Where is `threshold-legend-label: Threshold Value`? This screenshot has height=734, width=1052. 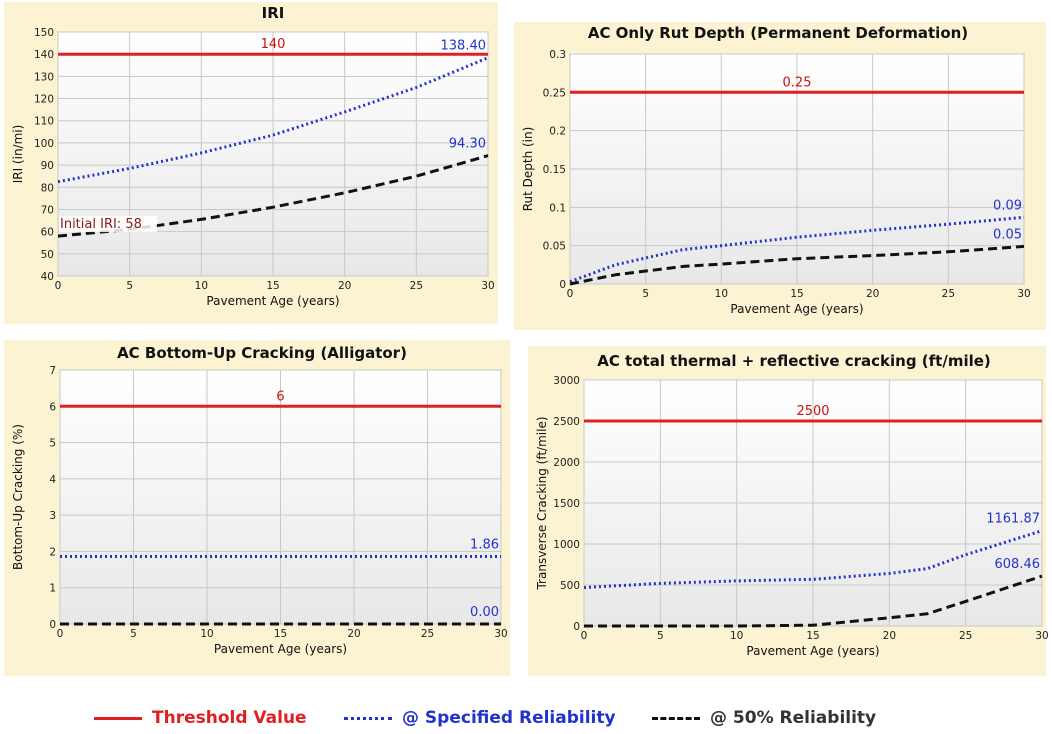 threshold-legend-label: Threshold Value is located at coordinates (229, 718).